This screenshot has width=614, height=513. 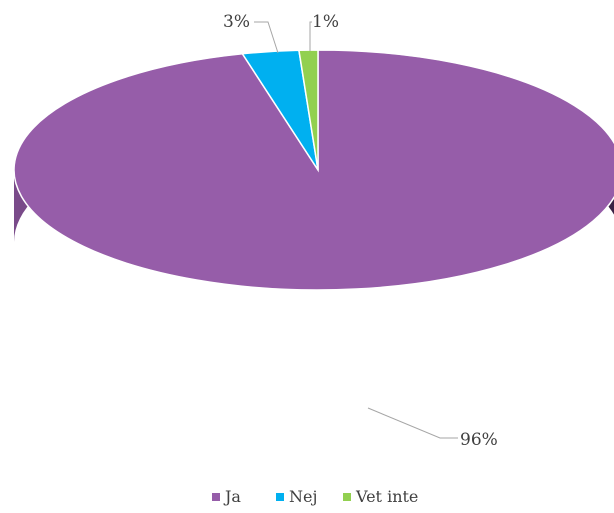 What do you see at coordinates (412, 423) in the screenshot?
I see `leader-line-ja` at bounding box center [412, 423].